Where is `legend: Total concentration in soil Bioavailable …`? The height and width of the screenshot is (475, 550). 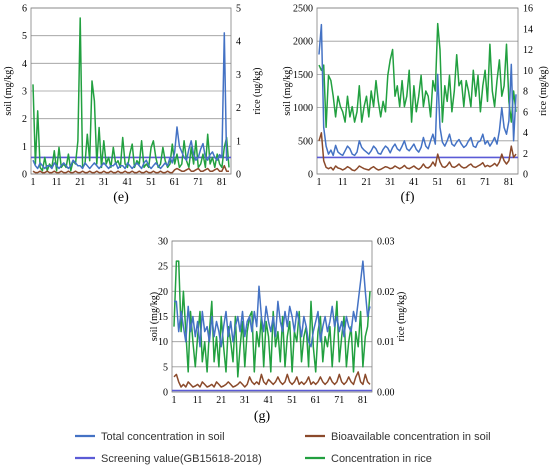 legend: Total concentration in soil Bioavailable … is located at coordinates (283, 448).